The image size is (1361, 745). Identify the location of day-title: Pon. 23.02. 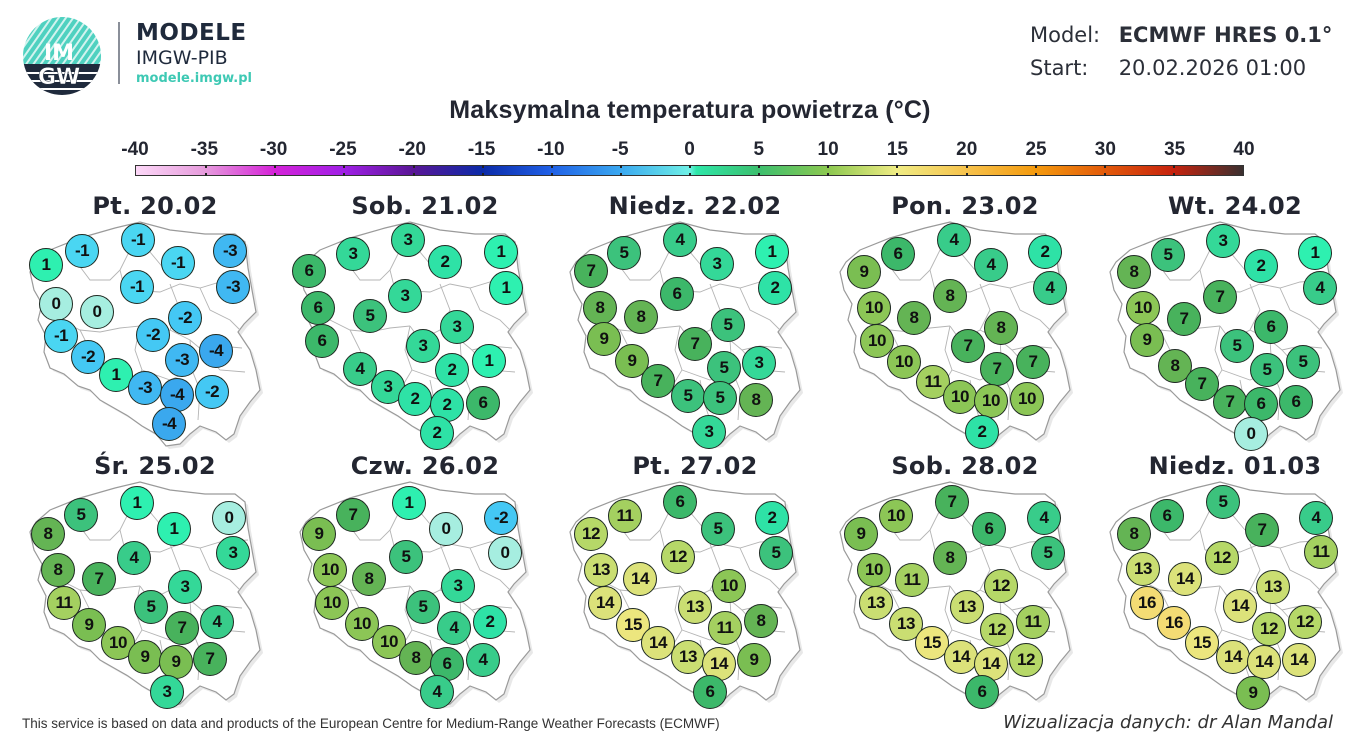
(965, 206).